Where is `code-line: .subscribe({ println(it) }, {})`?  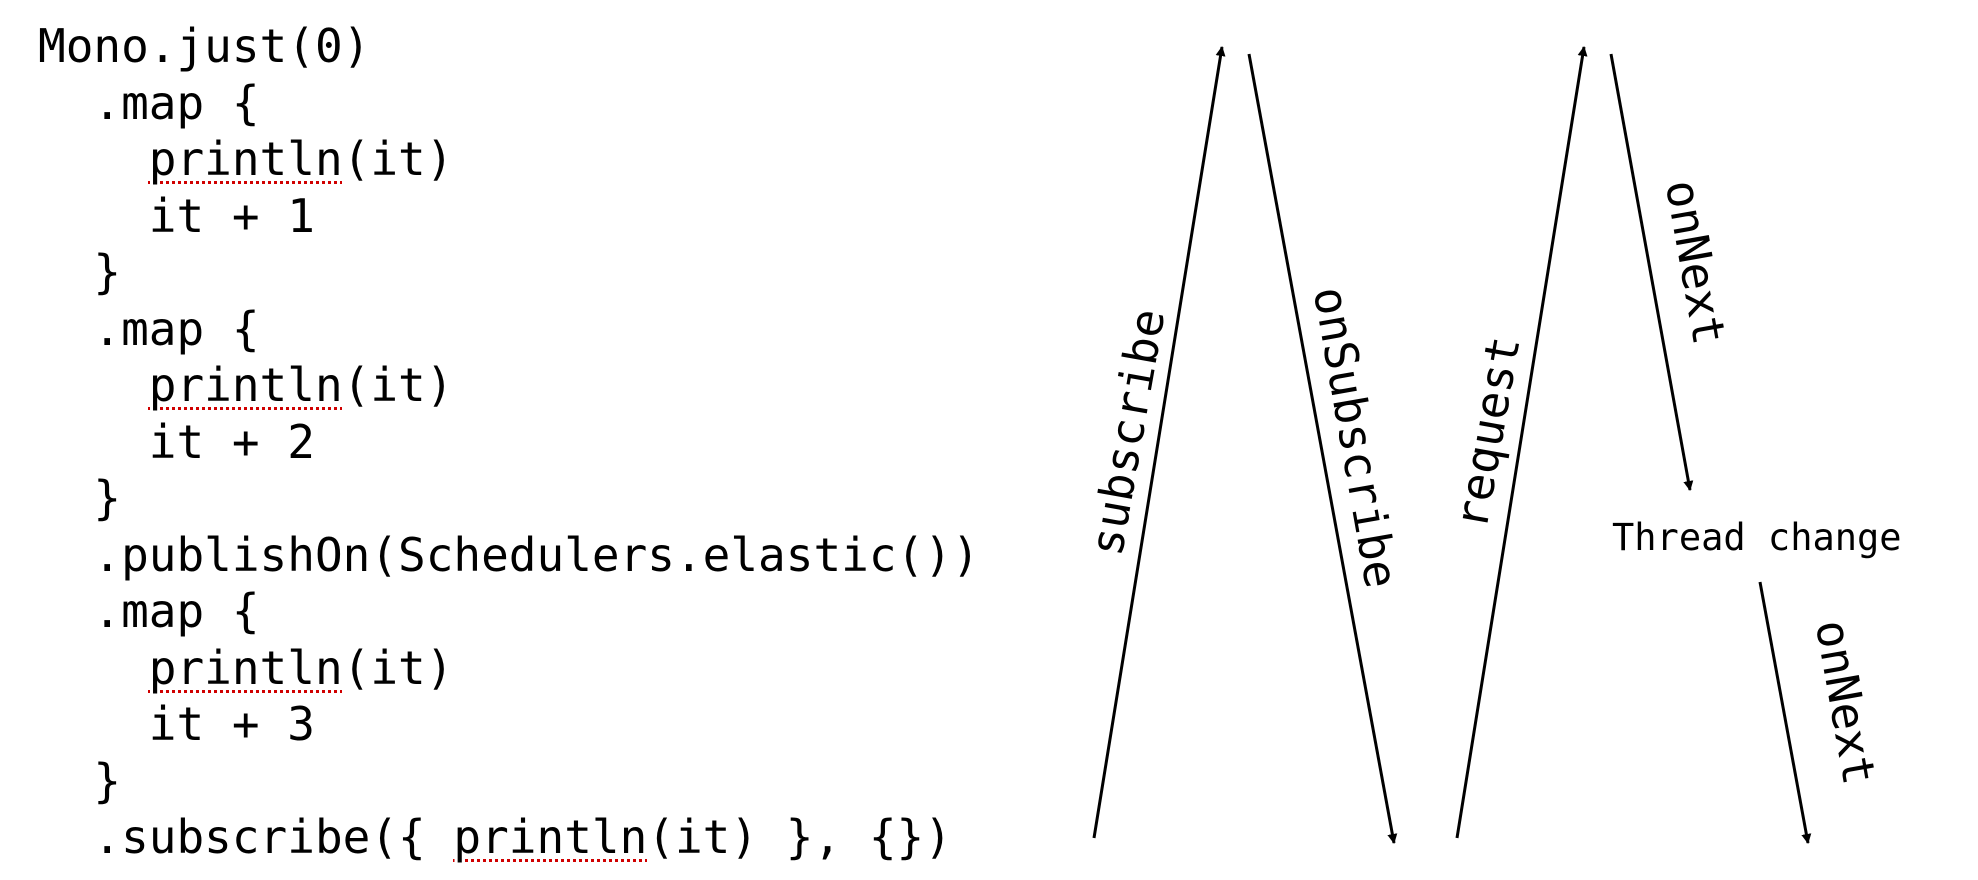
code-line: .subscribe({ println(it) }, {}) is located at coordinates (509, 837).